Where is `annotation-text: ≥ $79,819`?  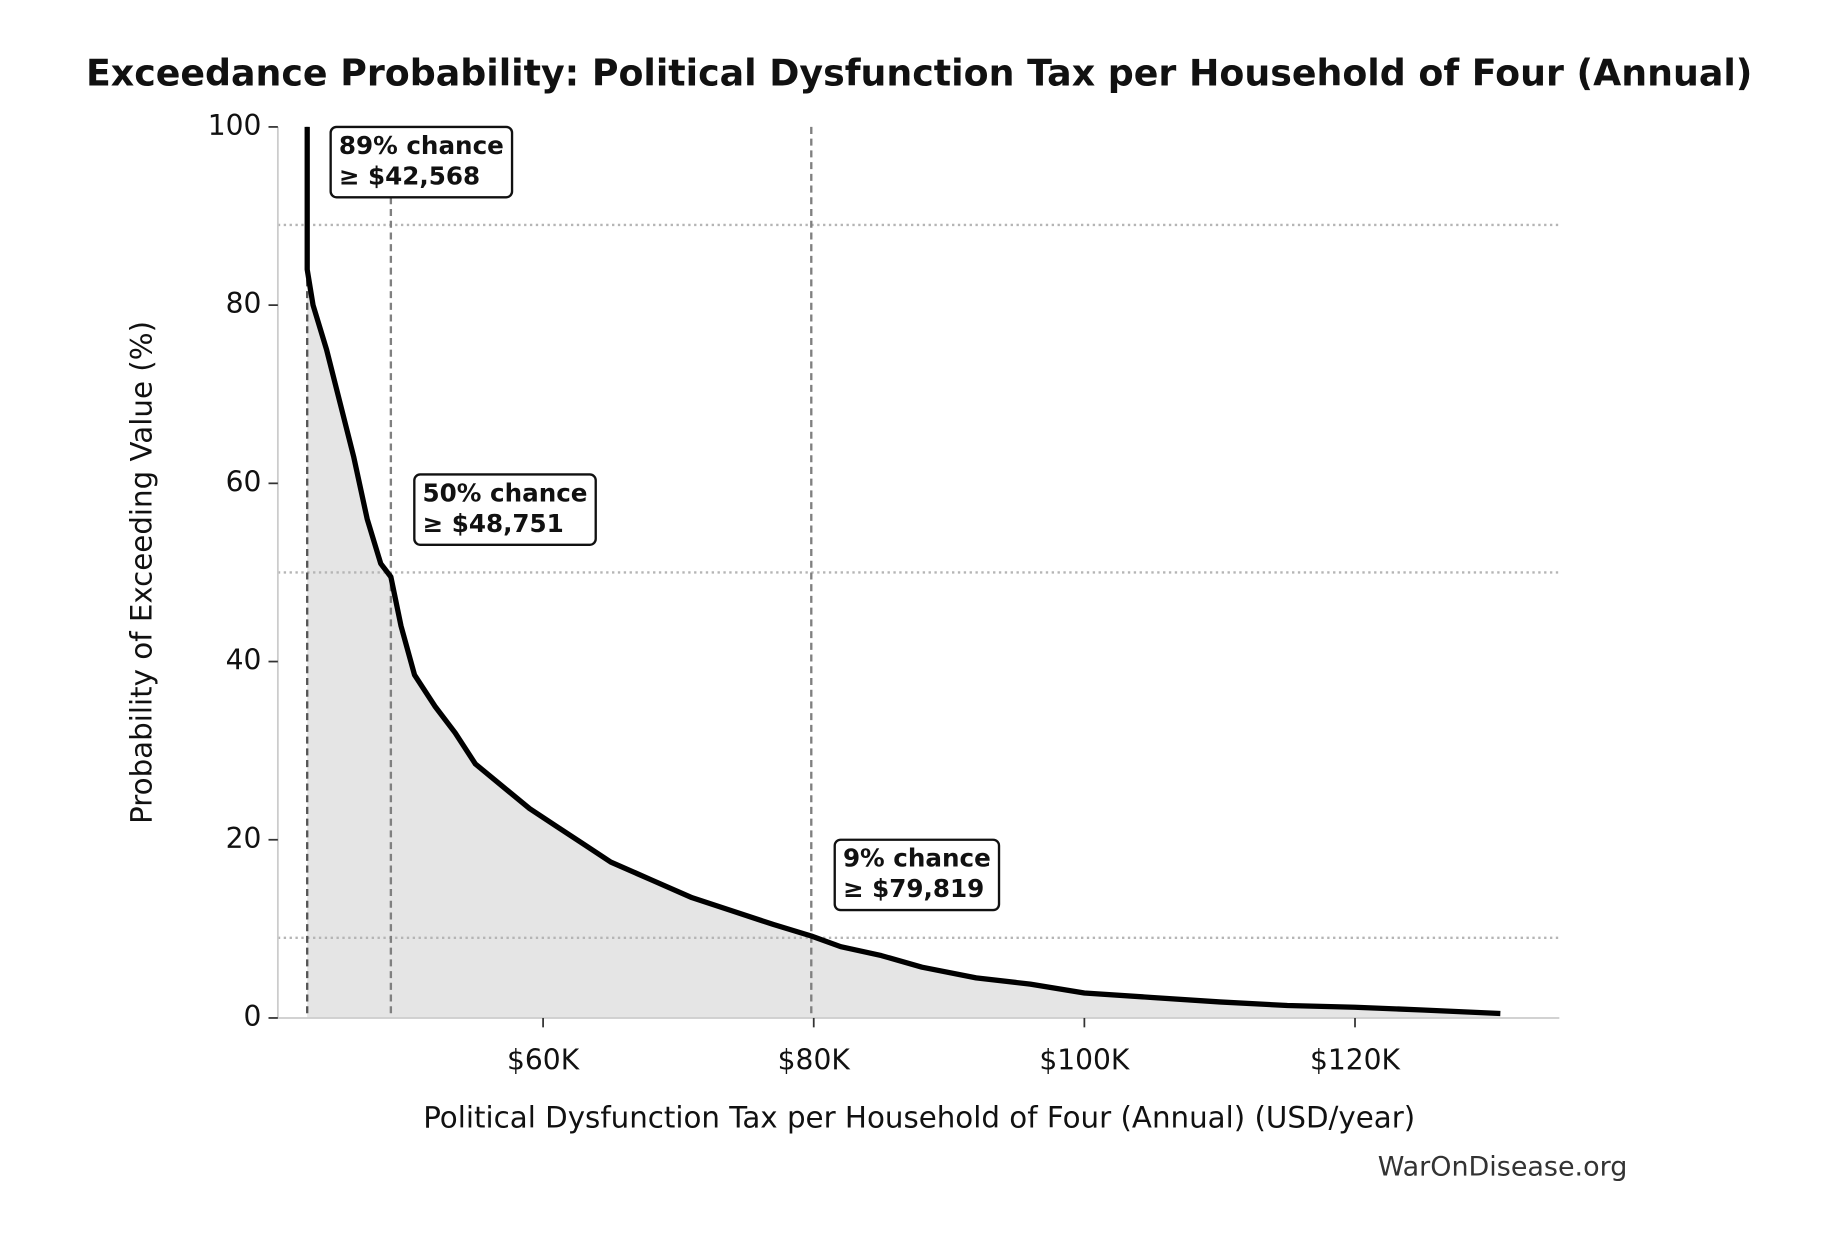 annotation-text: ≥ $79,819 is located at coordinates (913, 888).